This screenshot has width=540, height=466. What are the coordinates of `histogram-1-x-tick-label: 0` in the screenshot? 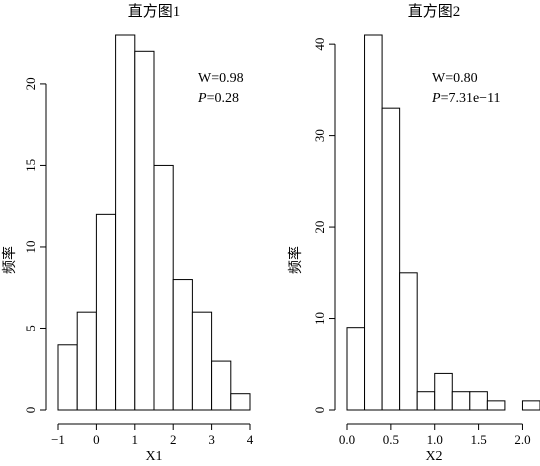 It's located at (96, 439).